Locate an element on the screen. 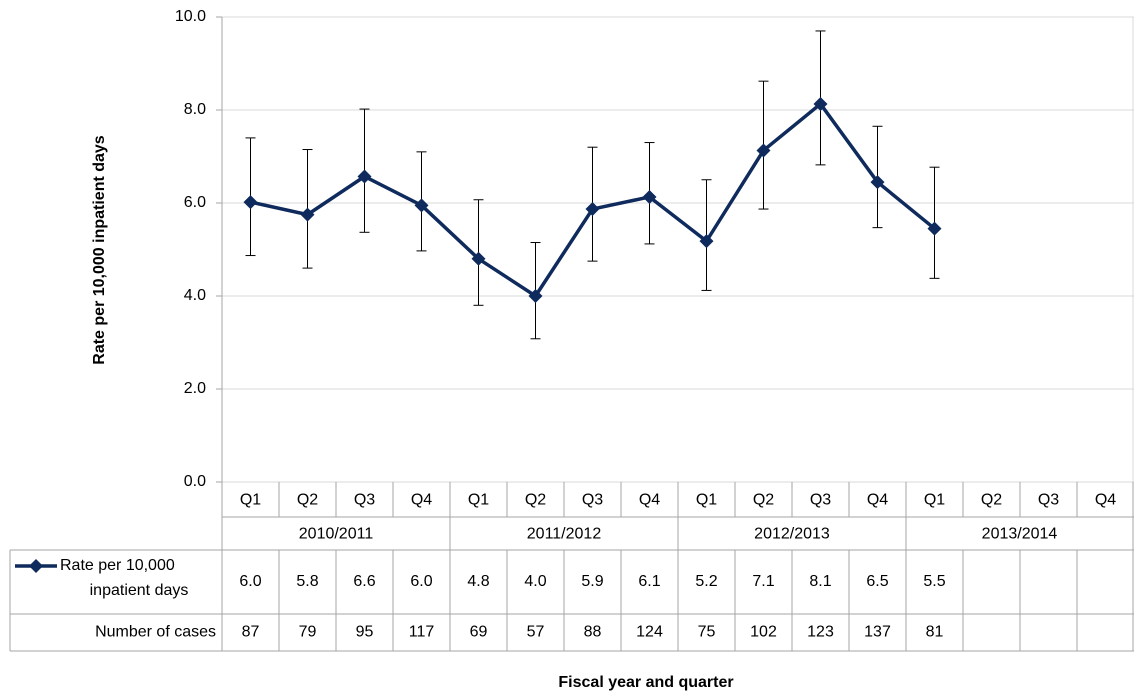  value-label: 8.1 is located at coordinates (820, 581).